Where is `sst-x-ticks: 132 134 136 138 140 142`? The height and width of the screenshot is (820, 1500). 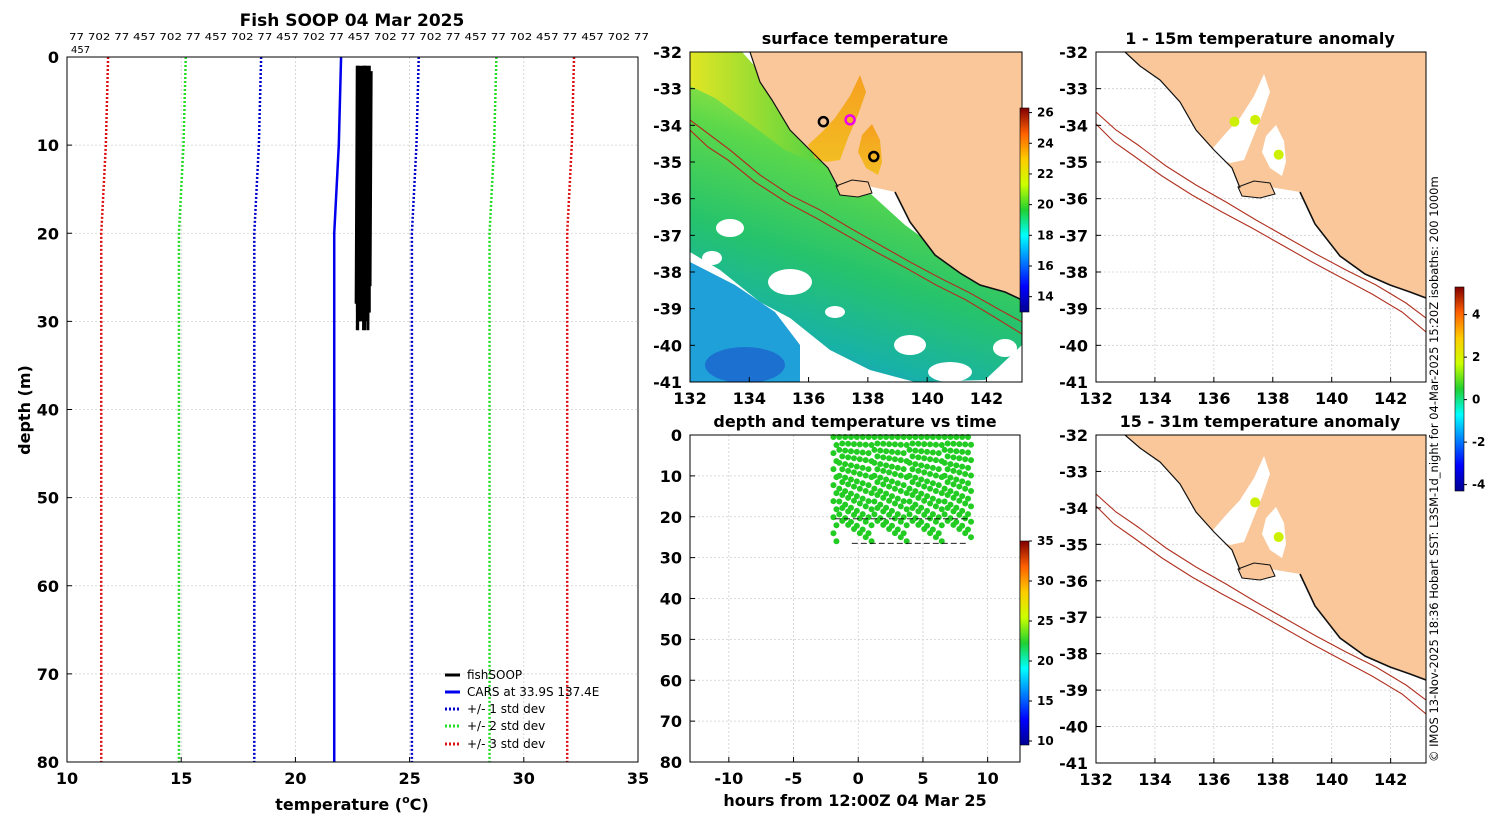
sst-x-ticks: 132 134 136 138 140 142 is located at coordinates (838, 392).